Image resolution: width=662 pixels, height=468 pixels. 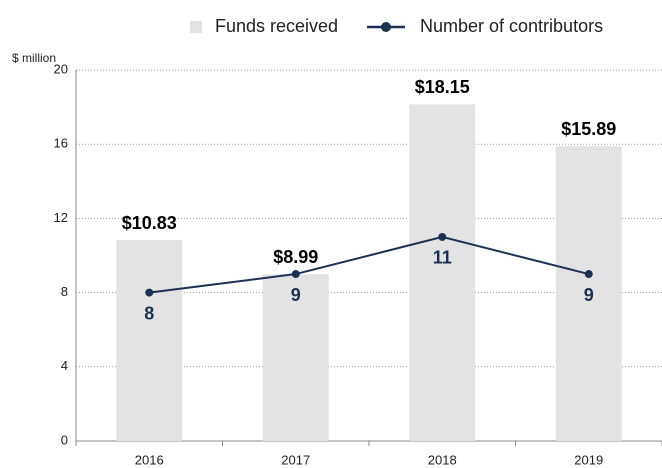 I want to click on bar-value-label: $8.99, so click(x=295, y=257).